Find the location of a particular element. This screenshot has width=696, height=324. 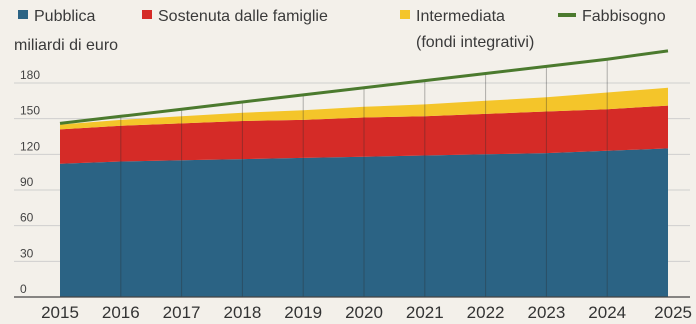

legend-item-fabbisogno: Fabbisogno is located at coordinates (612, 16).